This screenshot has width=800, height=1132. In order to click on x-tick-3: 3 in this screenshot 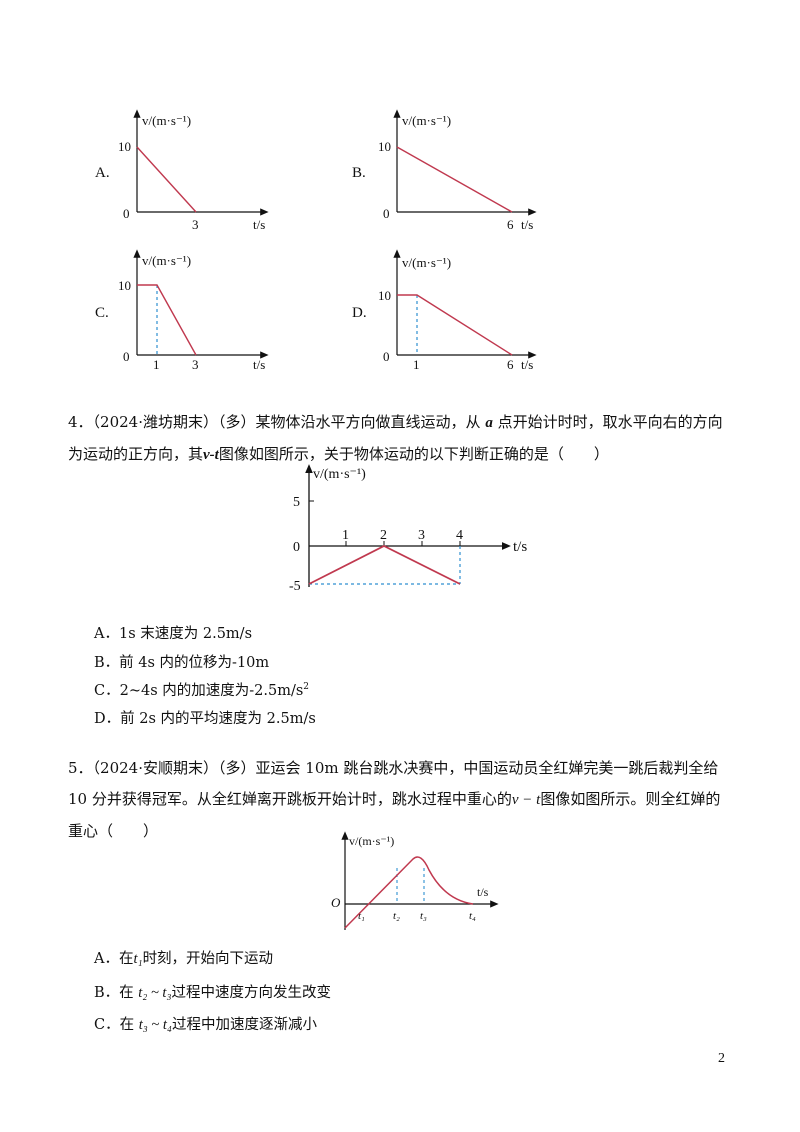, I will do `click(421, 535)`.